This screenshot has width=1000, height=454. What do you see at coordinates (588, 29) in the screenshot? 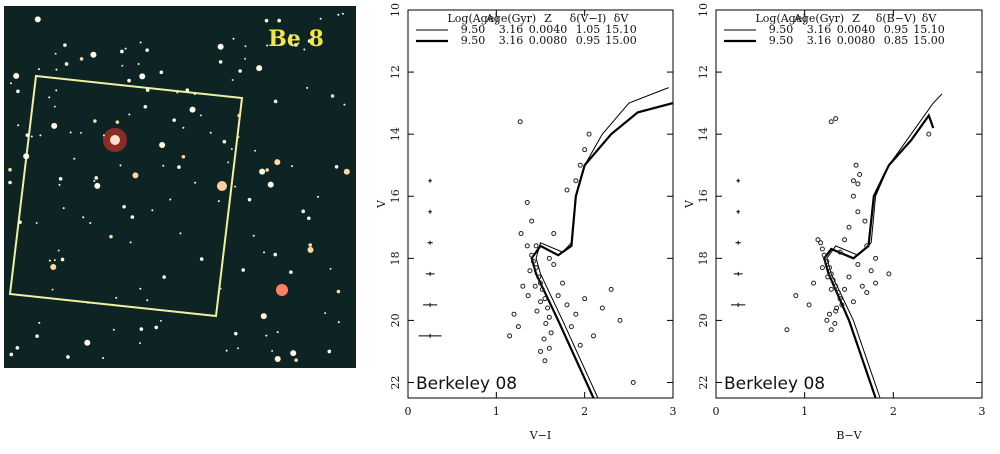
I see `legend-cell: 1.05` at bounding box center [588, 29].